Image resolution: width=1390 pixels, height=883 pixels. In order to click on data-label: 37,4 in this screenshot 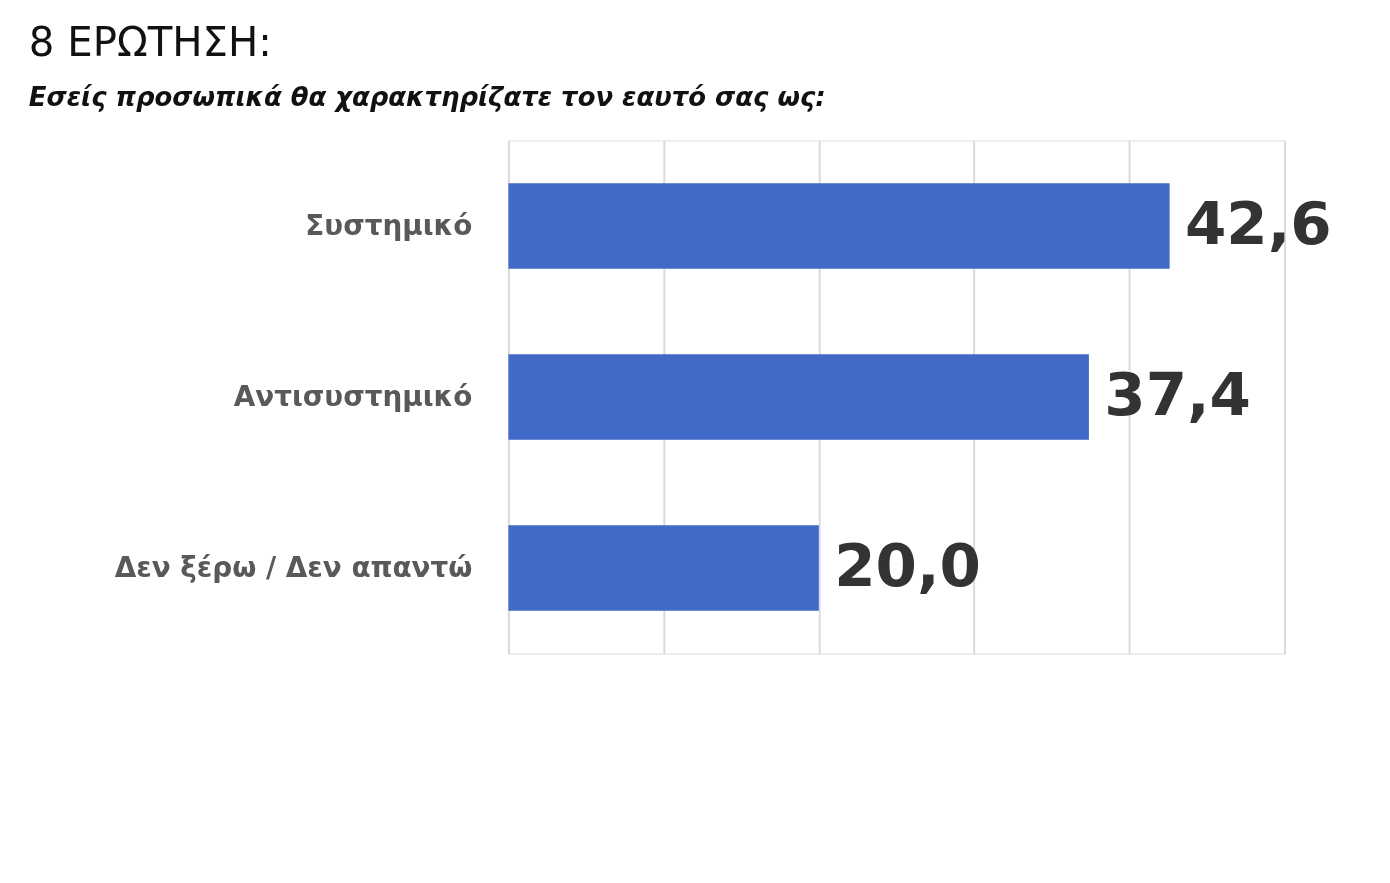, I will do `click(1177, 395)`.